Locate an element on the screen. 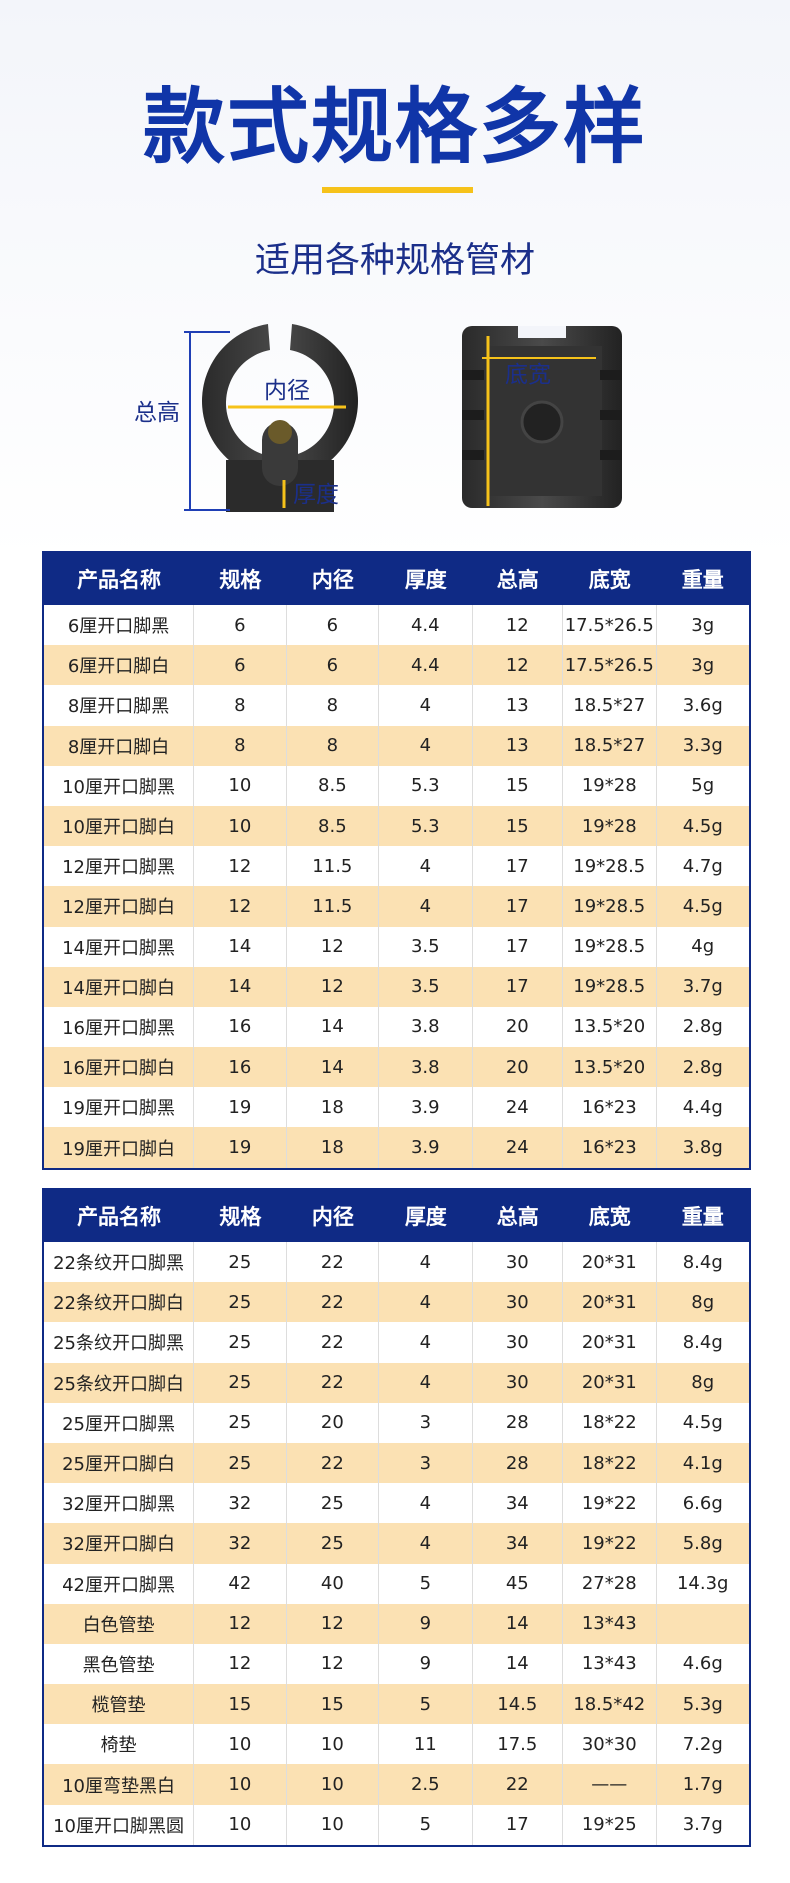  table-cell: 22条纹开口脚白 is located at coordinates (119, 1302).